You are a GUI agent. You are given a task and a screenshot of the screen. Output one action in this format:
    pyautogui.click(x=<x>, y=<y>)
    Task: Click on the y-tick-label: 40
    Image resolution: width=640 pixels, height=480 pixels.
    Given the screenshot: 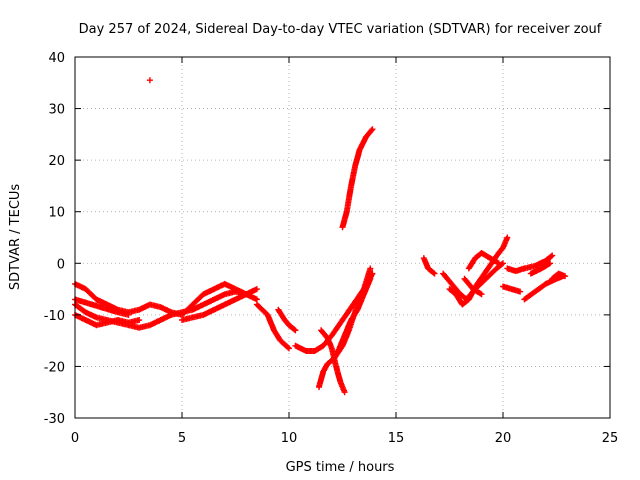 What is the action you would take?
    pyautogui.click(x=56, y=58)
    